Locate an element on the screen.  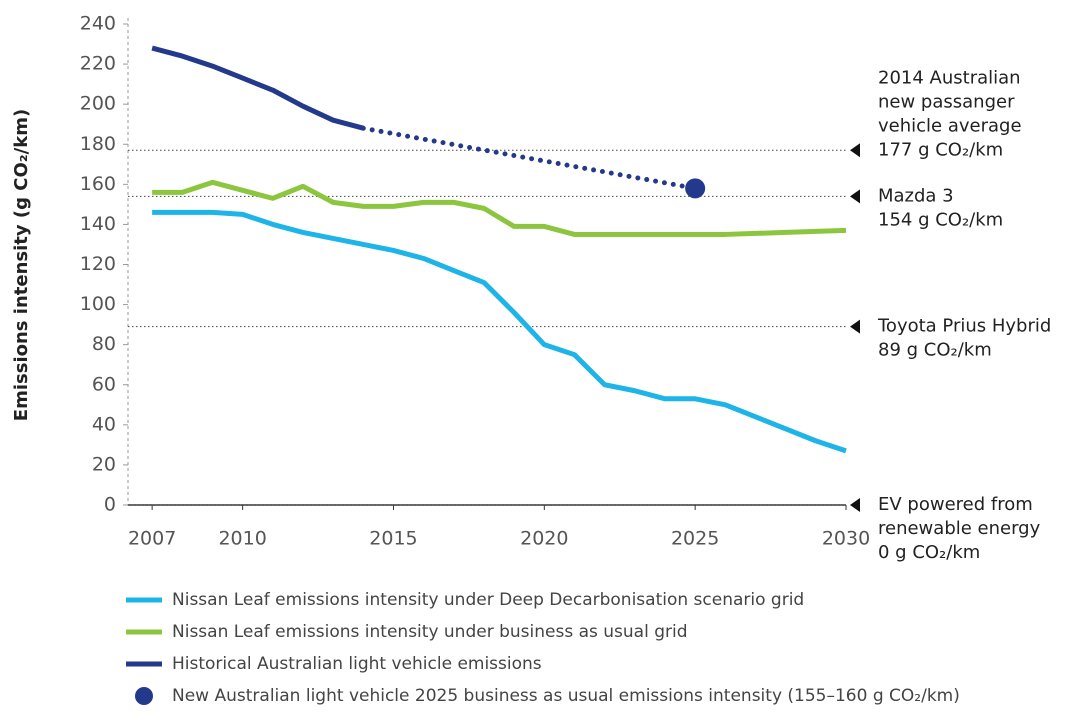
y-tick-label: 220 is located at coordinates (98, 64).